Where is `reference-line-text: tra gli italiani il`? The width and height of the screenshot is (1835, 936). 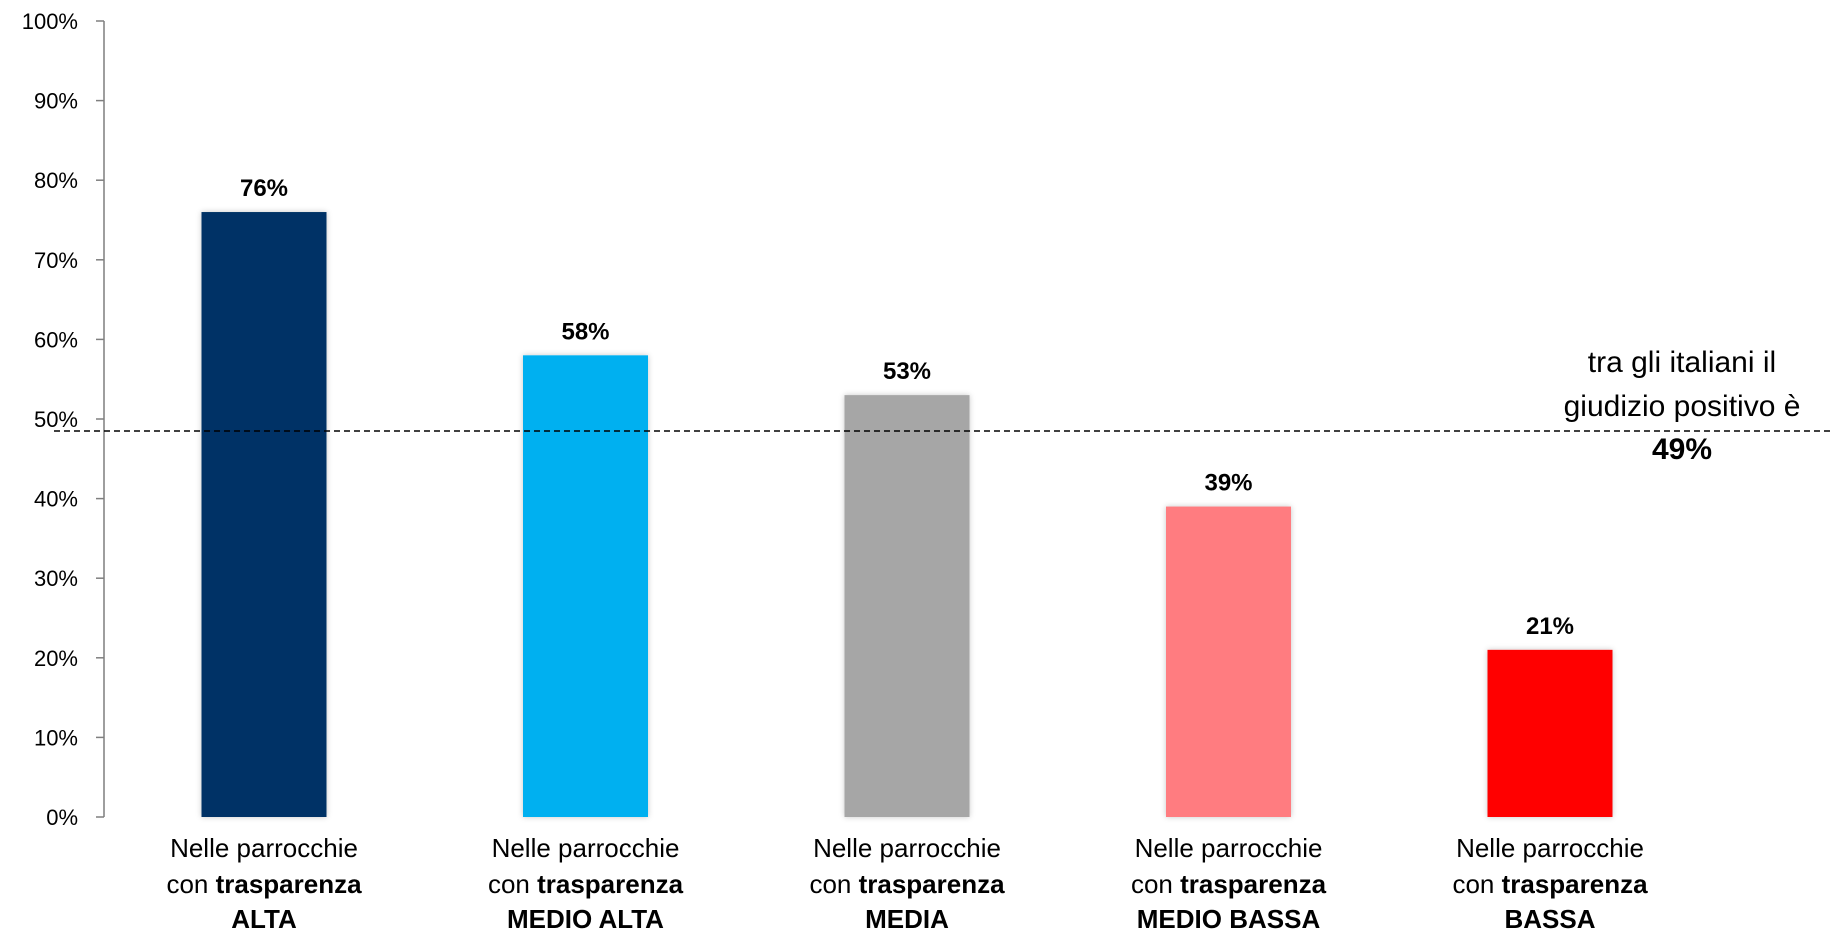
reference-line-text: tra gli italiani il is located at coordinates (1682, 362).